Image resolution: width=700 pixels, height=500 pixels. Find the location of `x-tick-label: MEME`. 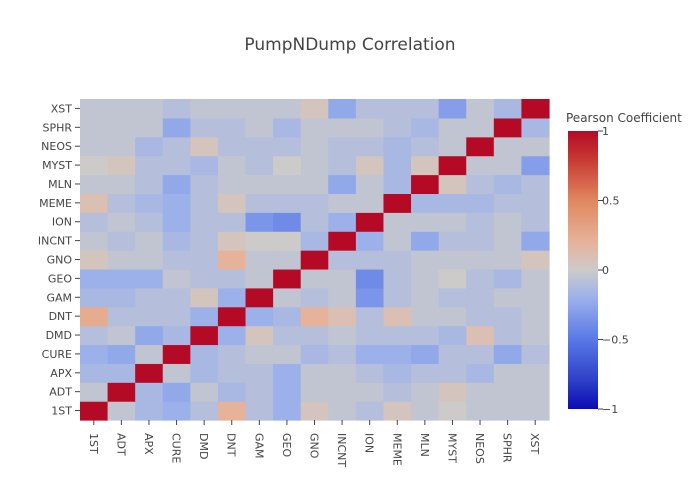

x-tick-label: MEME is located at coordinates (396, 449).